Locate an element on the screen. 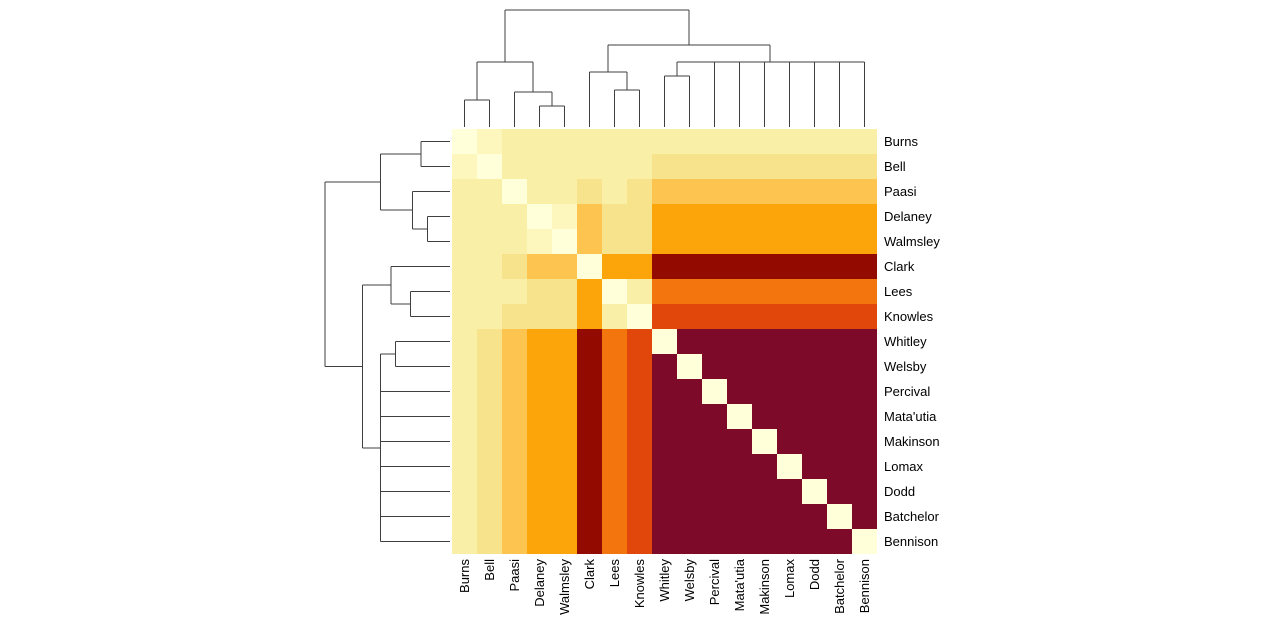  row-label: Whitley is located at coordinates (905, 341).